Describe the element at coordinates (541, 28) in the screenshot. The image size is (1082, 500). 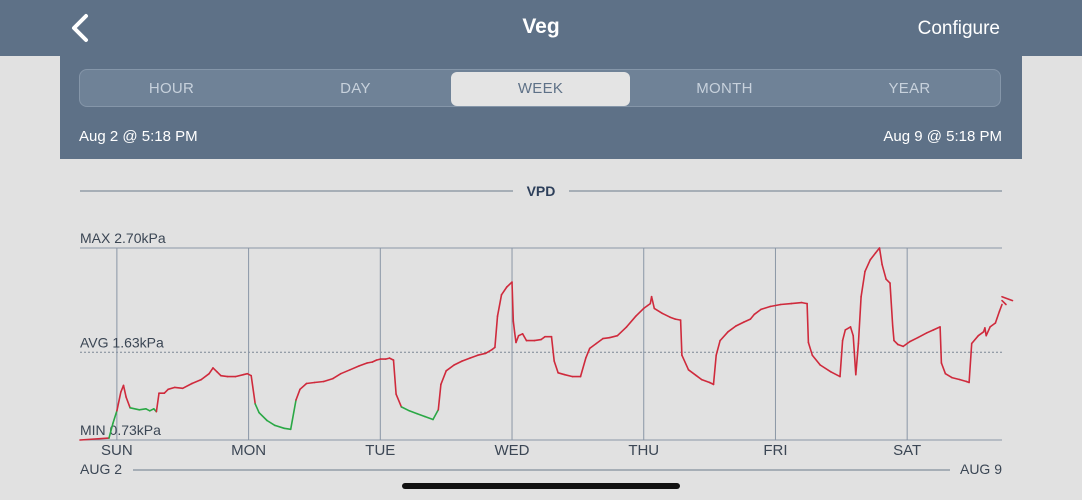
I see `top-nav-bar: Veg Configure` at that location.